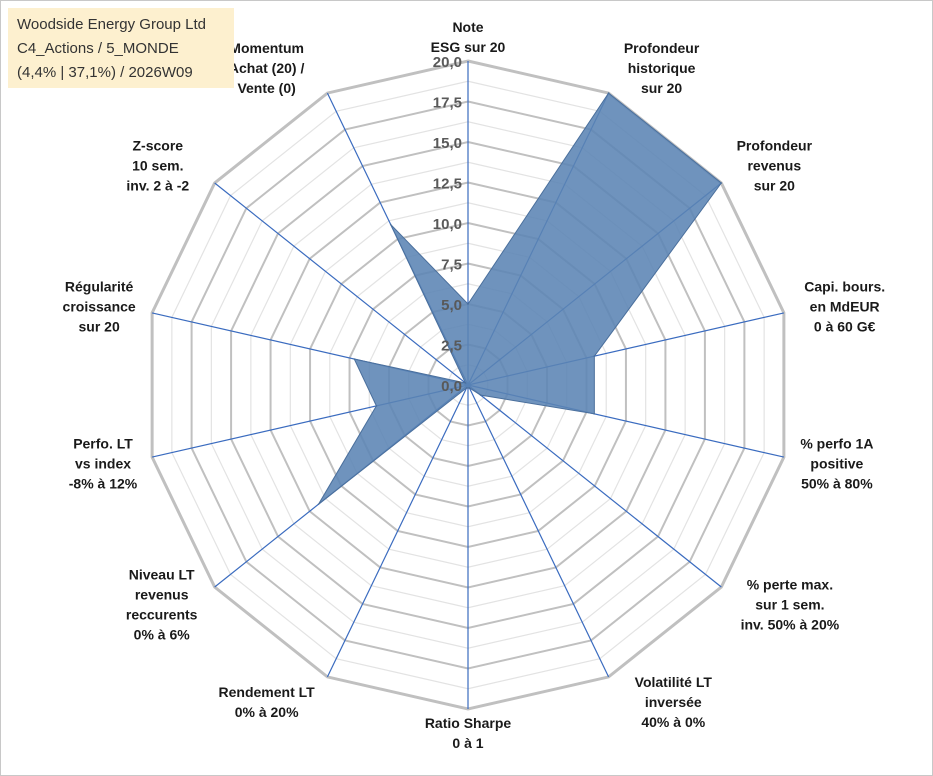 This screenshot has height=776, width=933. I want to click on portfolio-category: C4_Actions / 5_MONDE, so click(98, 48).